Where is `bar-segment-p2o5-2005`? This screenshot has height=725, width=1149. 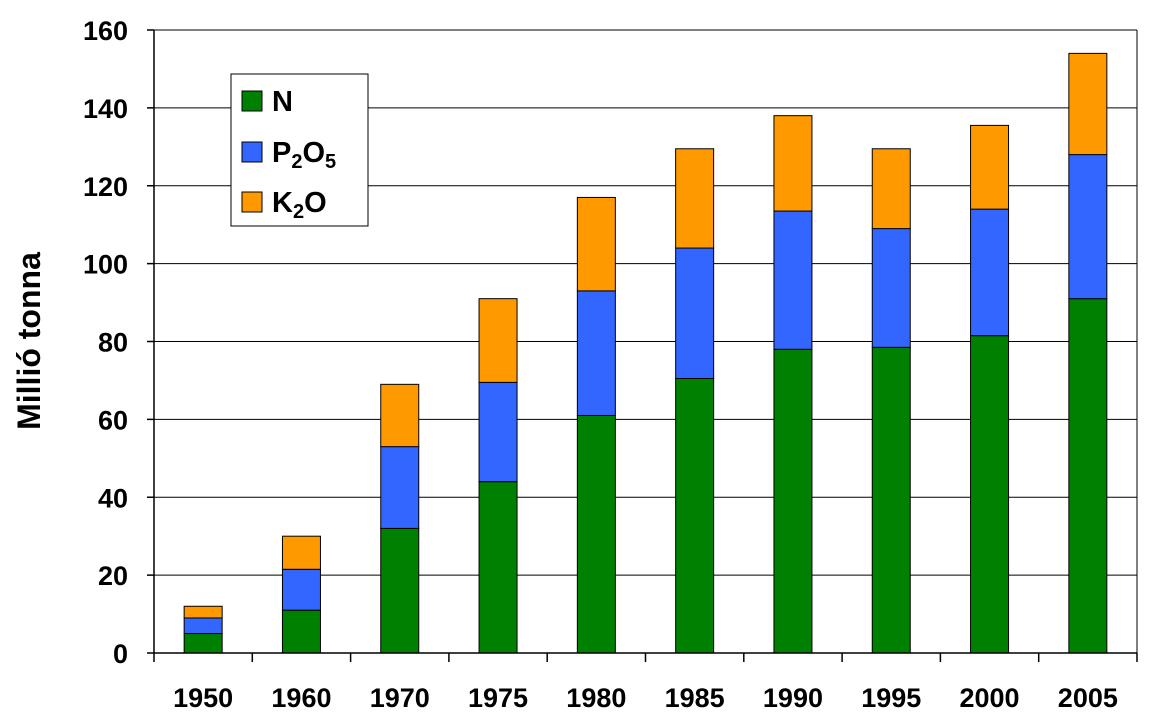 bar-segment-p2o5-2005 is located at coordinates (1088, 227).